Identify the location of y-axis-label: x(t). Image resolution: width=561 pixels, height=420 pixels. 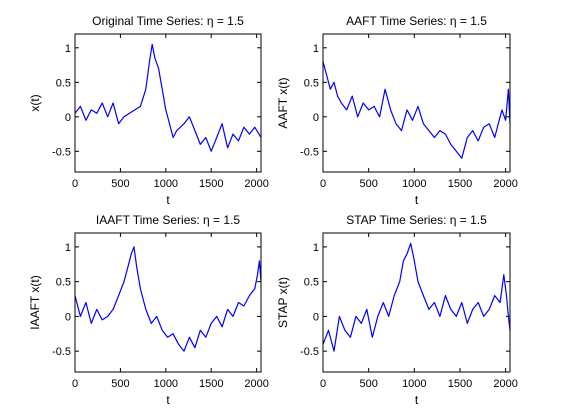
(35, 102).